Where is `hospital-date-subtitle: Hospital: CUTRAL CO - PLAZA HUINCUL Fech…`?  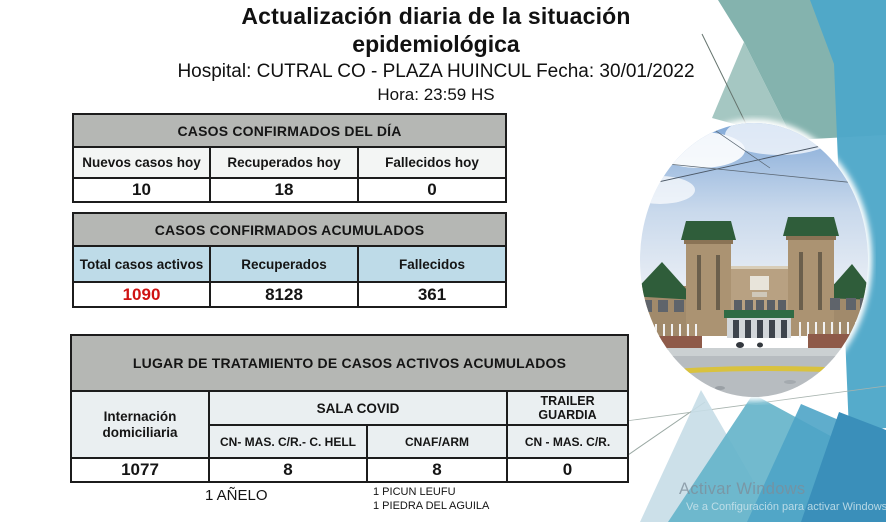 hospital-date-subtitle: Hospital: CUTRAL CO - PLAZA HUINCUL Fech… is located at coordinates (436, 71).